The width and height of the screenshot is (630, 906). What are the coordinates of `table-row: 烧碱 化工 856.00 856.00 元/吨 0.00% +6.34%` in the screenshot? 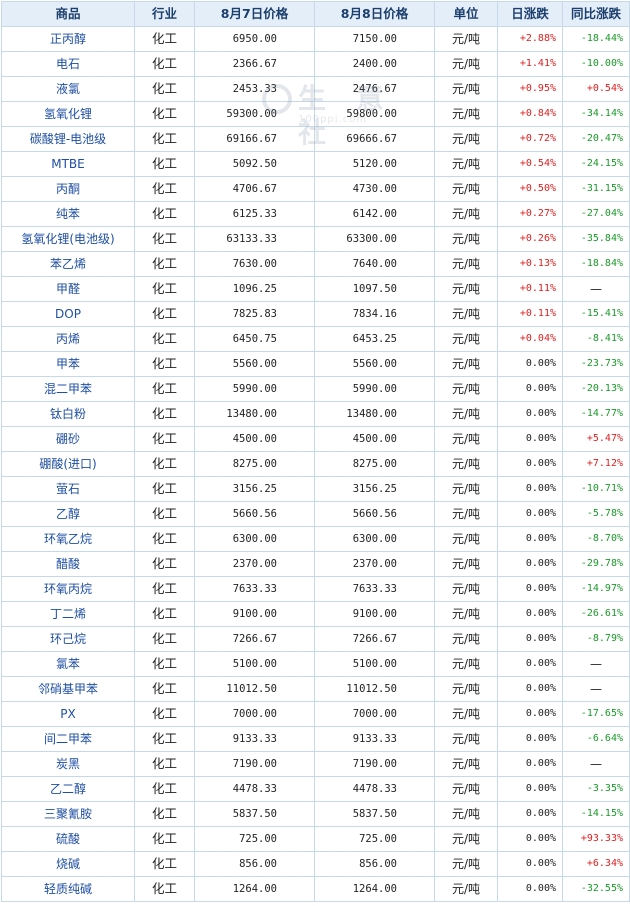 It's located at (315, 864).